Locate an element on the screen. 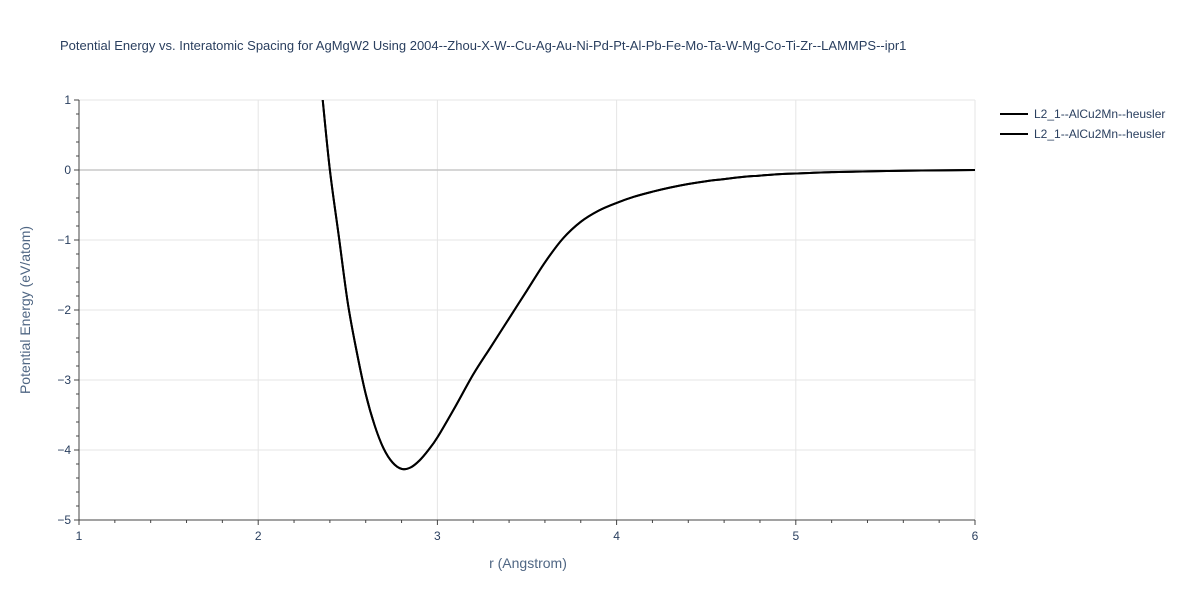  y-tick-label: −2 is located at coordinates (64, 310).